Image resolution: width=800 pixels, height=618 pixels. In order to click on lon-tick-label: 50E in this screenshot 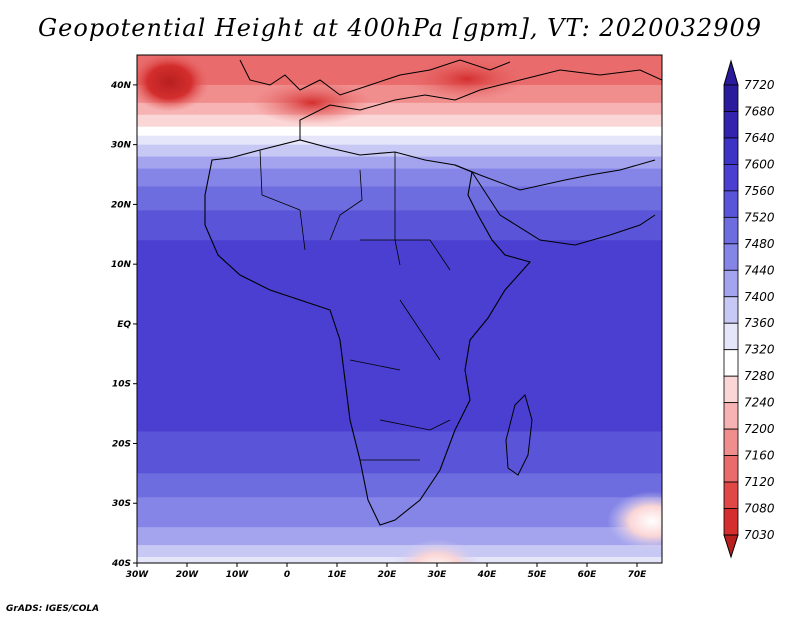, I will do `click(538, 575)`.